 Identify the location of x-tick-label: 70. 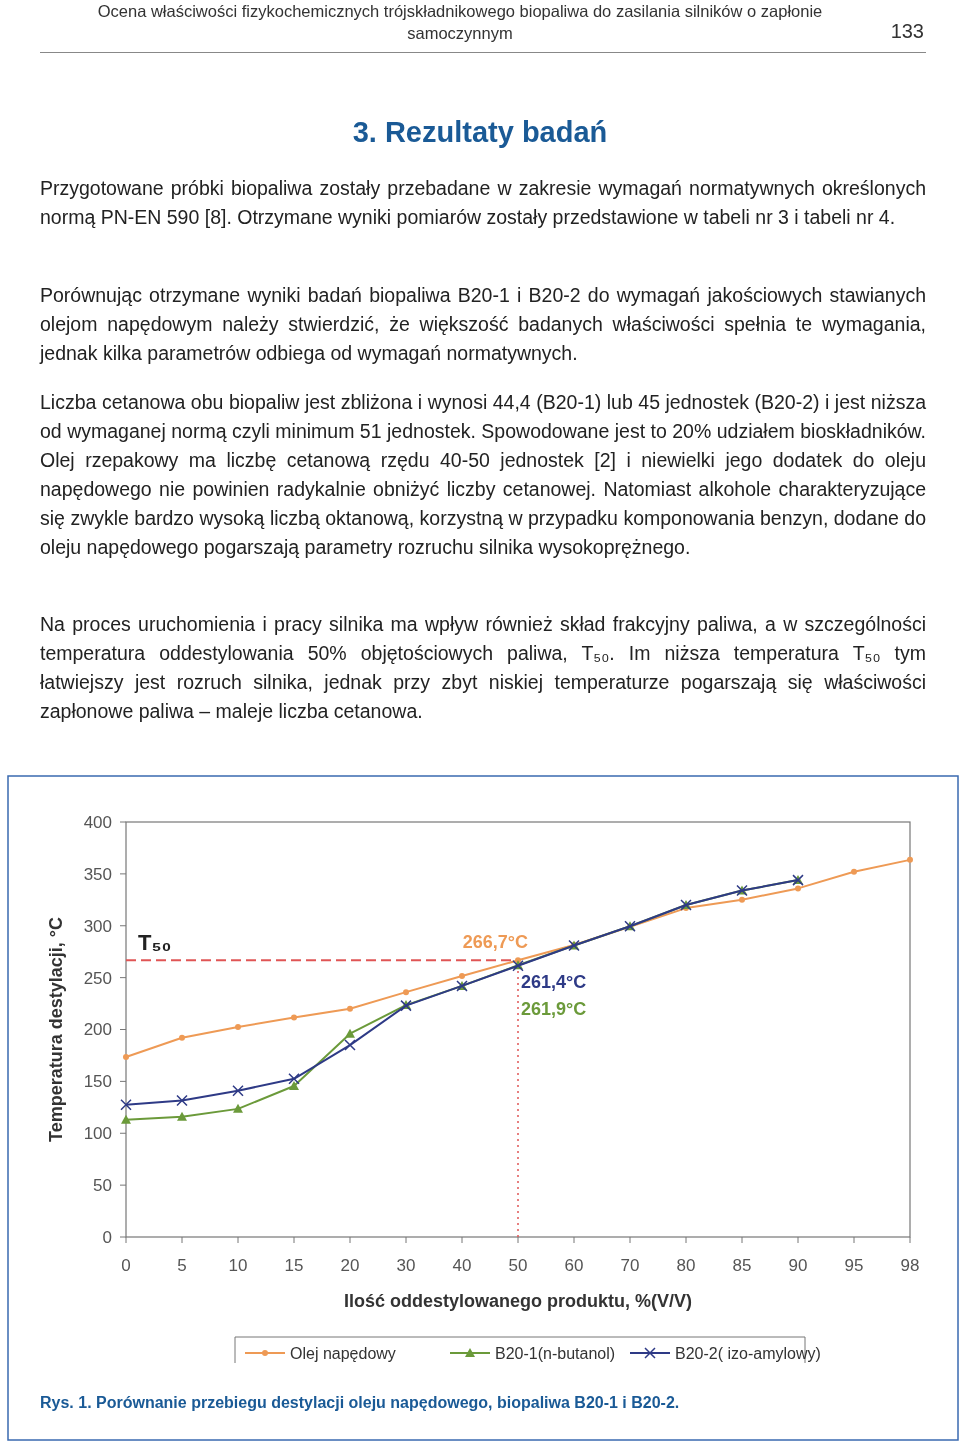
(630, 1265).